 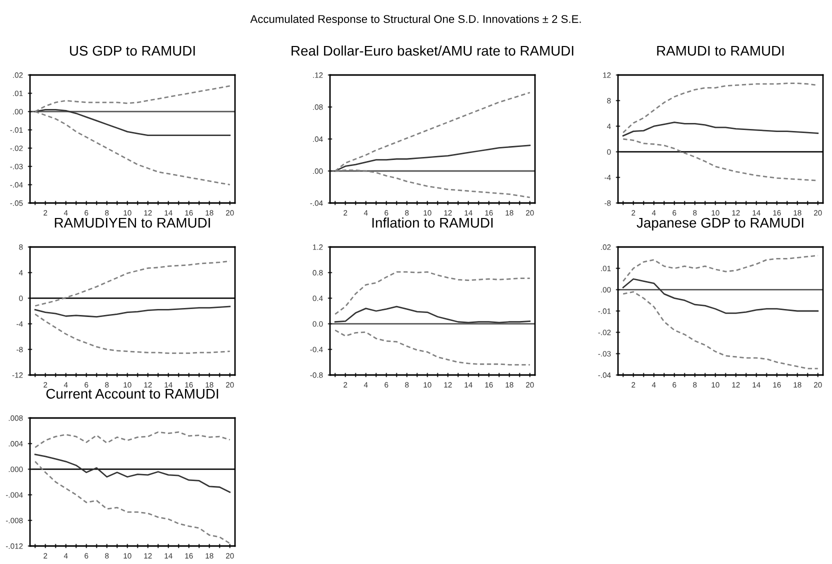 What do you see at coordinates (132, 223) in the screenshot?
I see `chart-title: RAMUDIYEN to RAMUDI` at bounding box center [132, 223].